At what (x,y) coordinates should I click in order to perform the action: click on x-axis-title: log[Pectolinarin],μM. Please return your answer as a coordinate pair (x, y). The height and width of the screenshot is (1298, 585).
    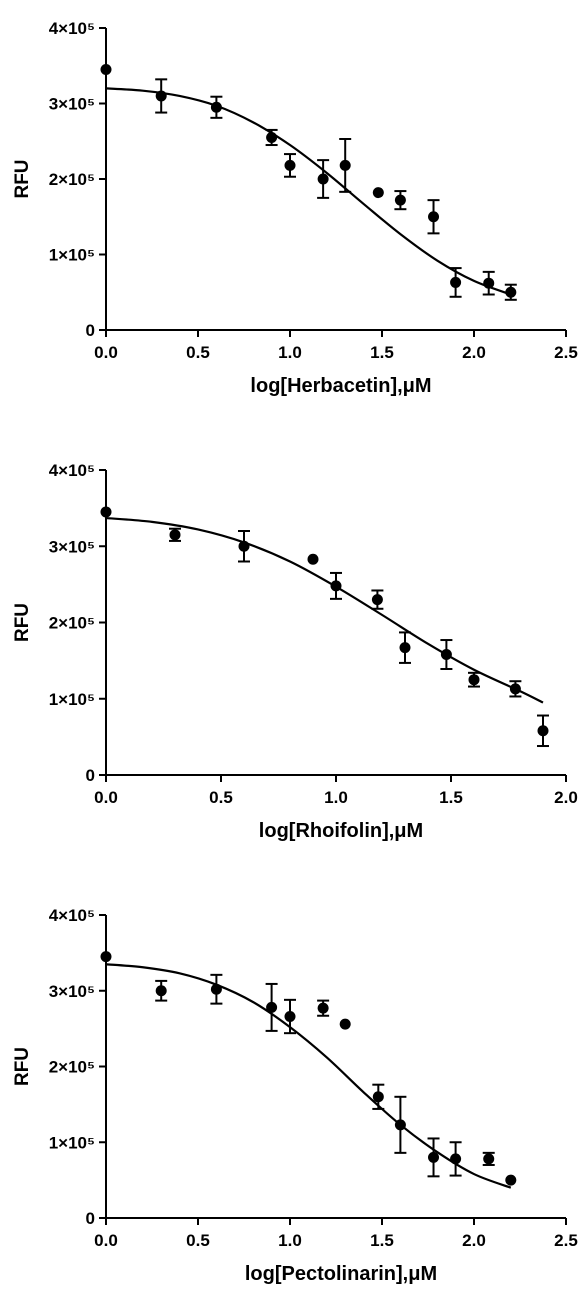
    Looking at the image, I should click on (341, 1274).